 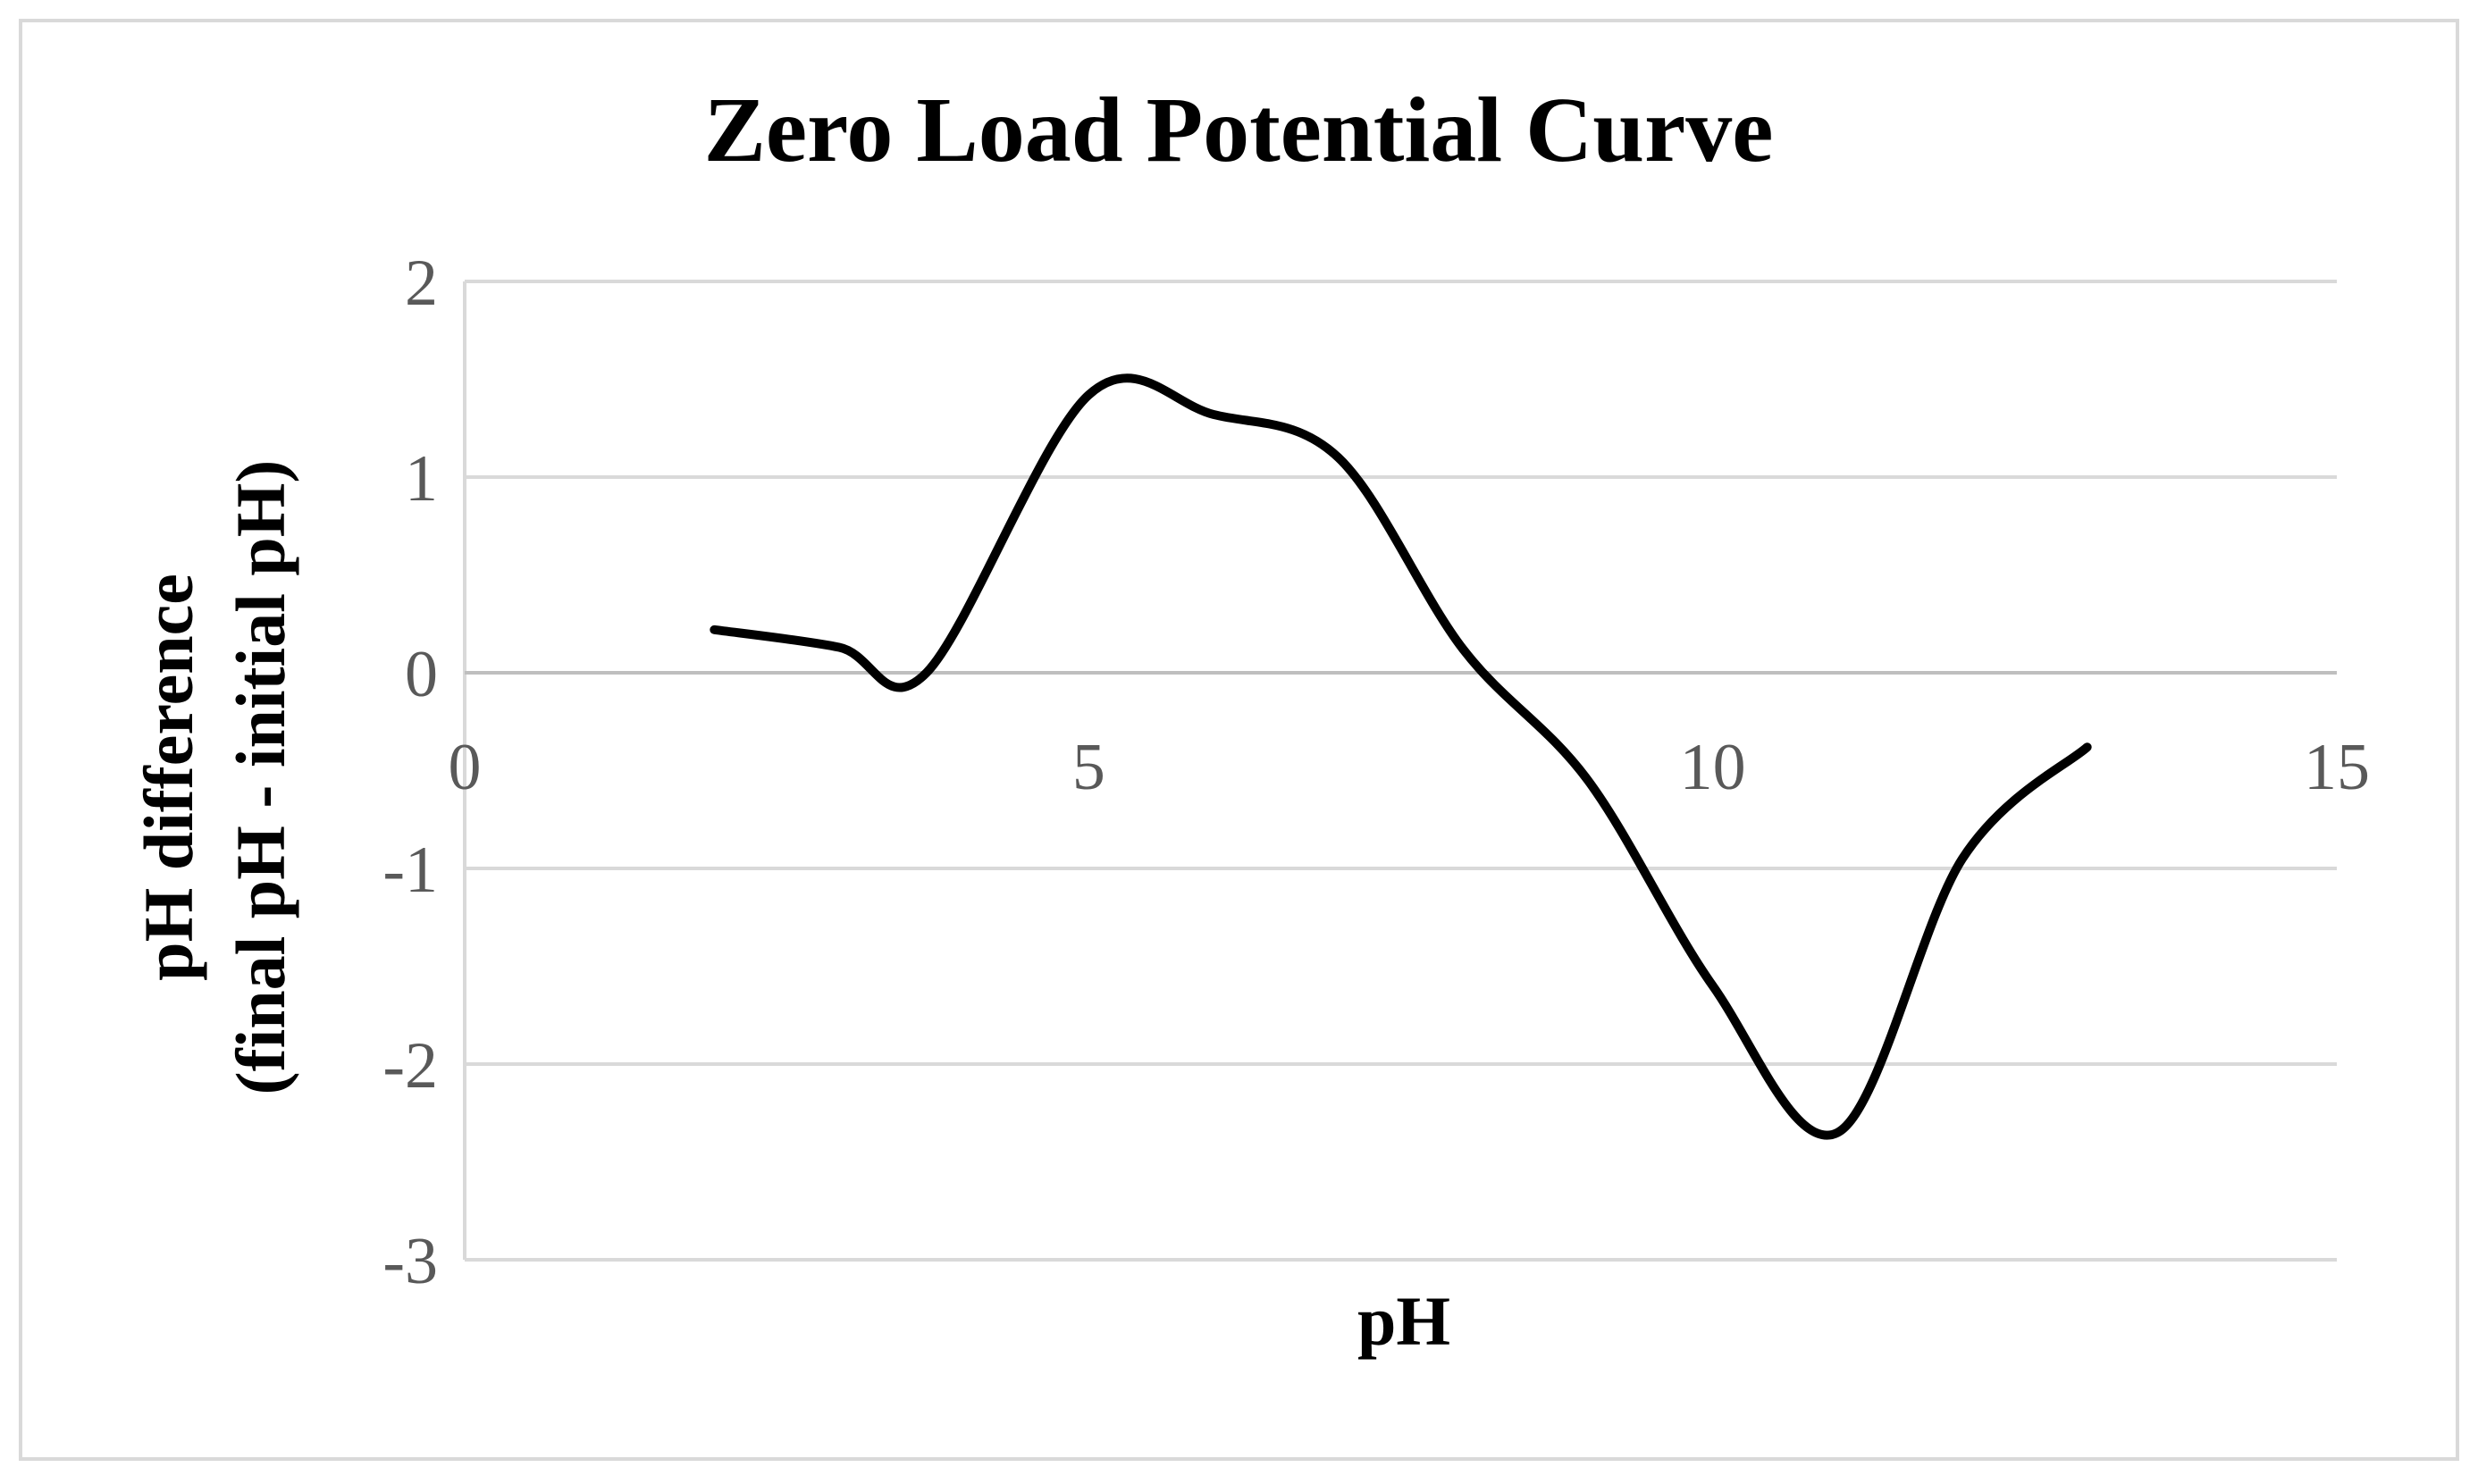 What do you see at coordinates (421, 479) in the screenshot?
I see `y-tick-label: 1` at bounding box center [421, 479].